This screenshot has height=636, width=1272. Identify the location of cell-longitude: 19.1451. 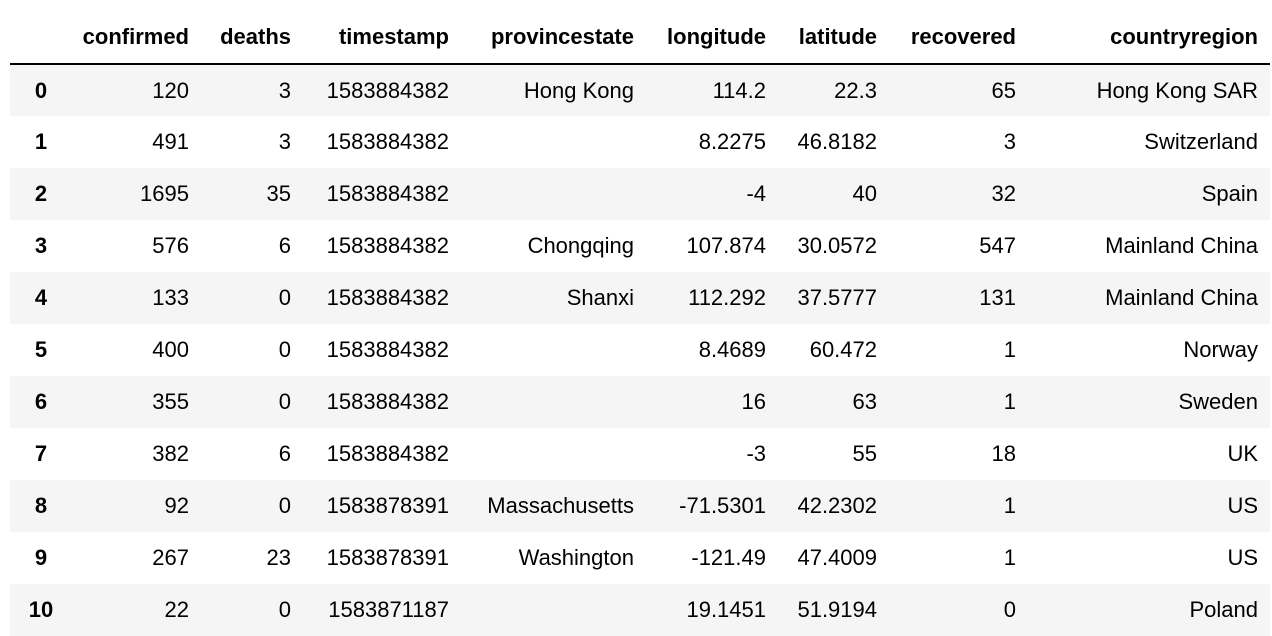
(726, 609).